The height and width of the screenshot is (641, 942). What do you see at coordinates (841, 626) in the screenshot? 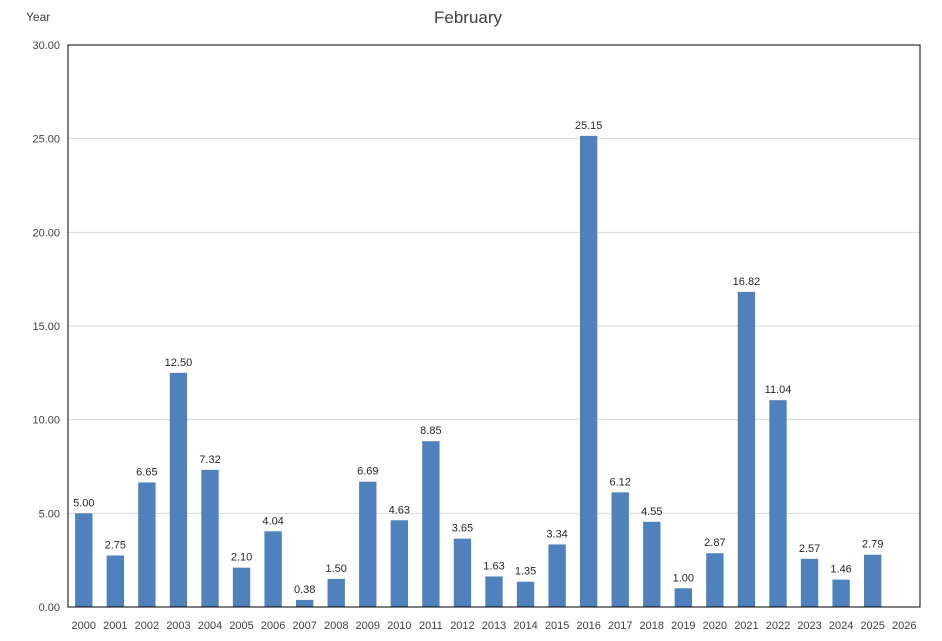
I see `x-tick-label: 2024` at bounding box center [841, 626].